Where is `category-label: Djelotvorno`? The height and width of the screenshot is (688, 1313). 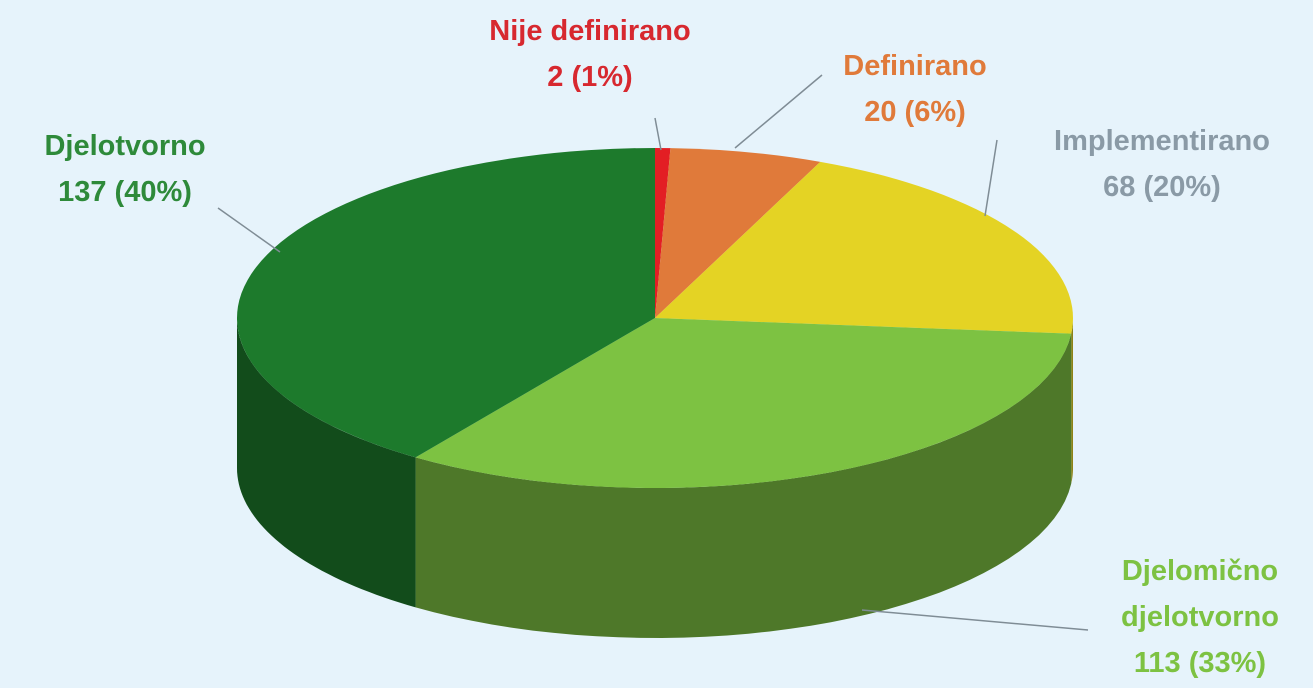
category-label: Djelotvorno is located at coordinates (125, 146).